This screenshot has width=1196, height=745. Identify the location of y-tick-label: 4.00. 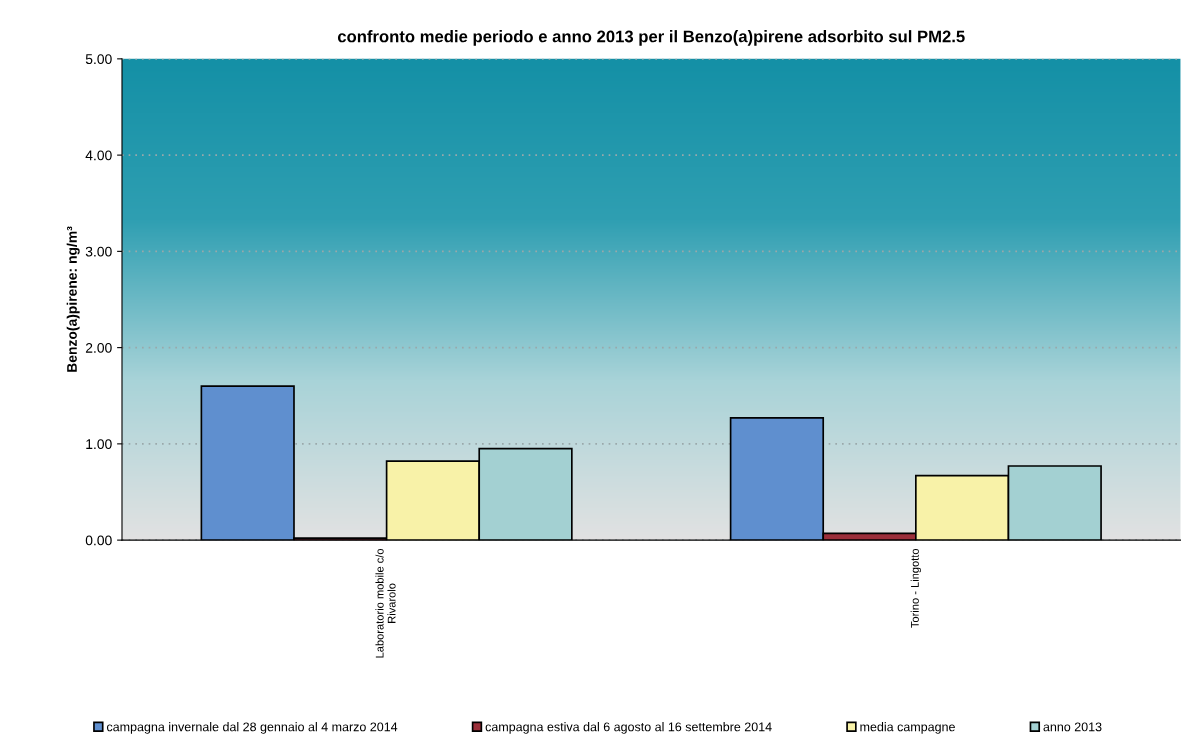
(98, 155).